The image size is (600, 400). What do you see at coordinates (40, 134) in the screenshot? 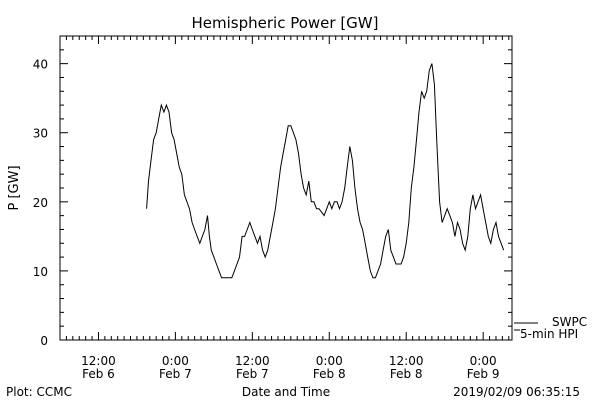
I see `y-tick-label: 30` at bounding box center [40, 134].